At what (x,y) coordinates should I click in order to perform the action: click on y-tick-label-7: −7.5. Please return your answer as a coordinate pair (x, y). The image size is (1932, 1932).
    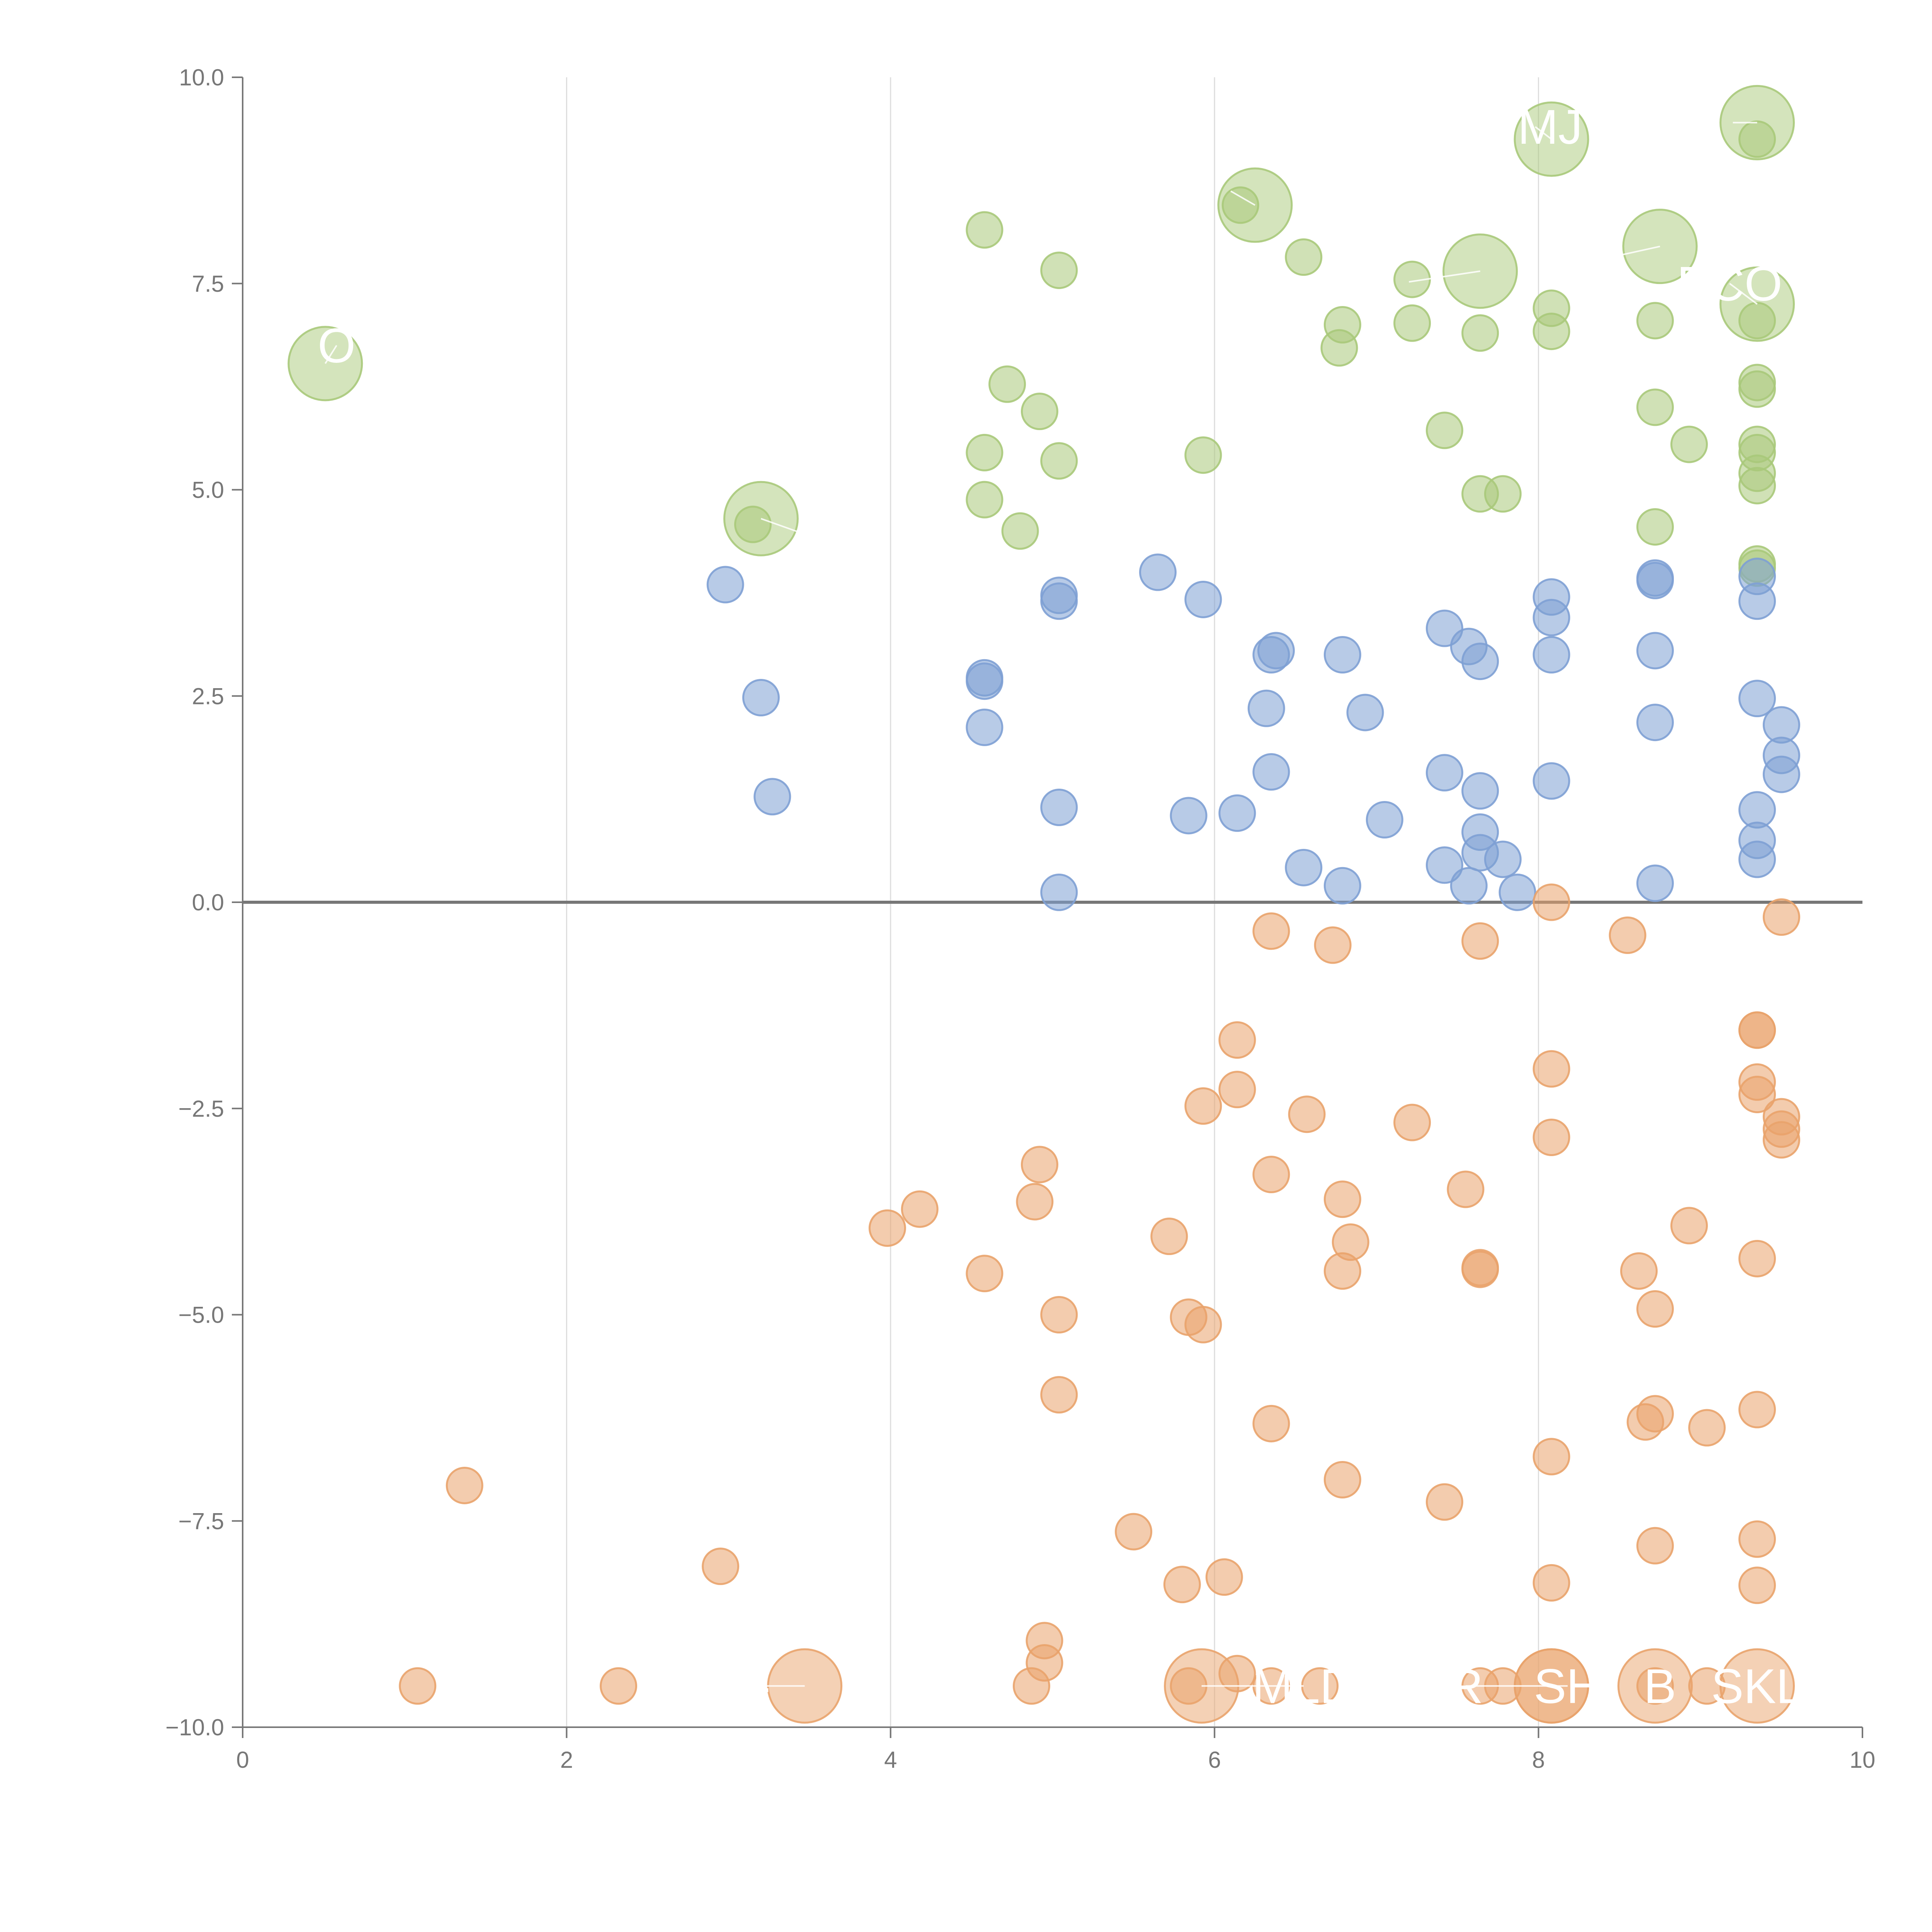
    Looking at the image, I should click on (202, 1521).